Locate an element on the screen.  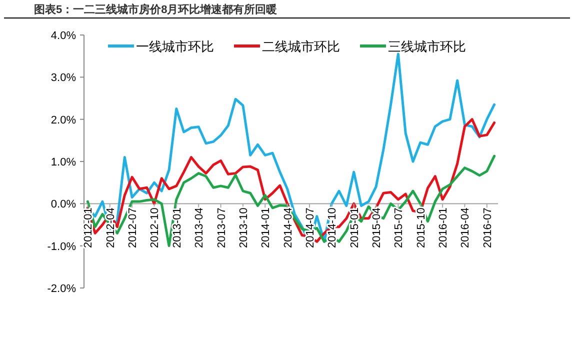
y-tick-label: -2.0% is located at coordinates (61, 289).